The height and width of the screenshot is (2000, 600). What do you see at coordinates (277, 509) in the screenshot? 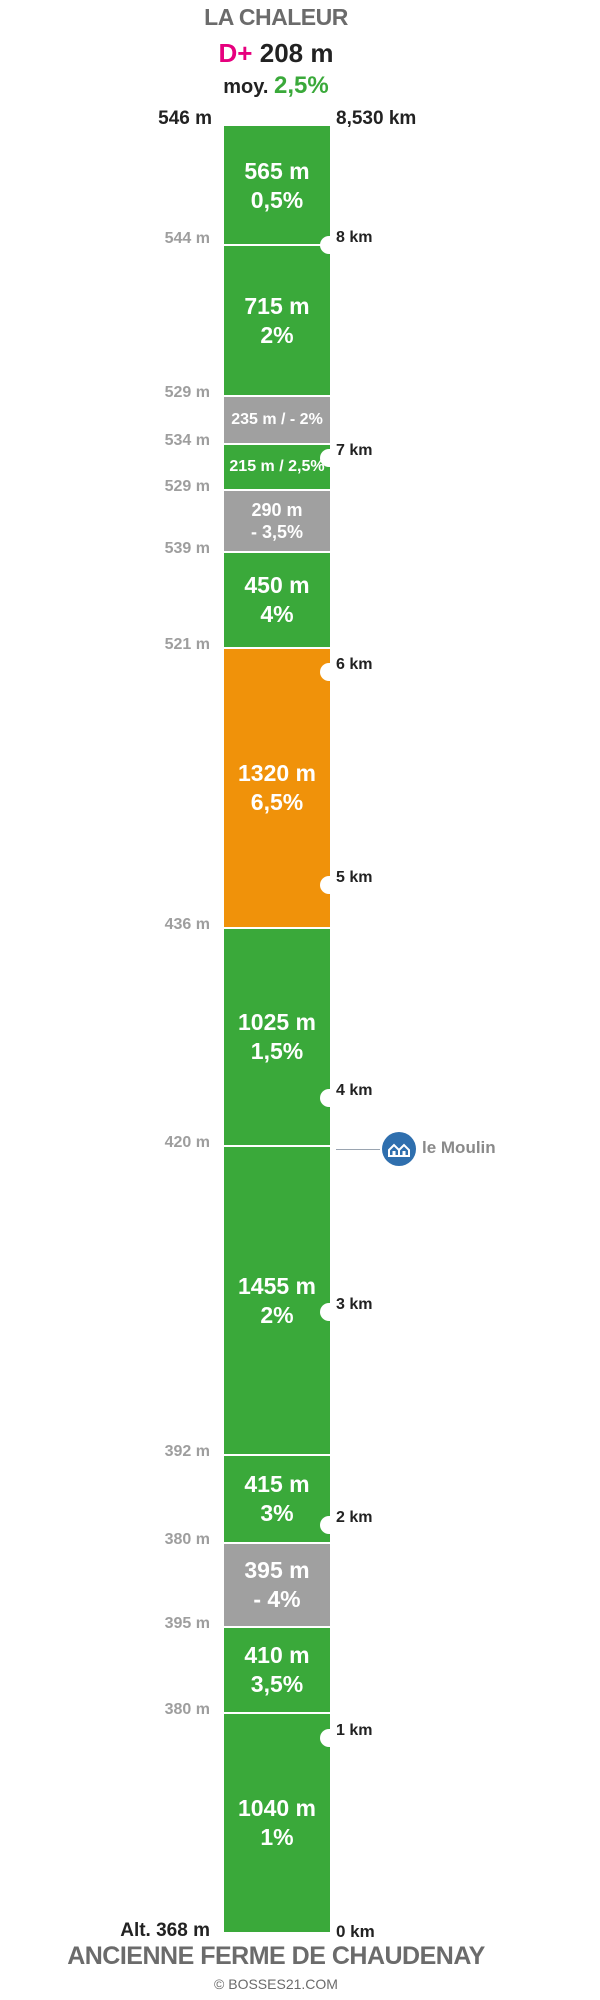
I see `segment-length: 290 m` at bounding box center [277, 509].